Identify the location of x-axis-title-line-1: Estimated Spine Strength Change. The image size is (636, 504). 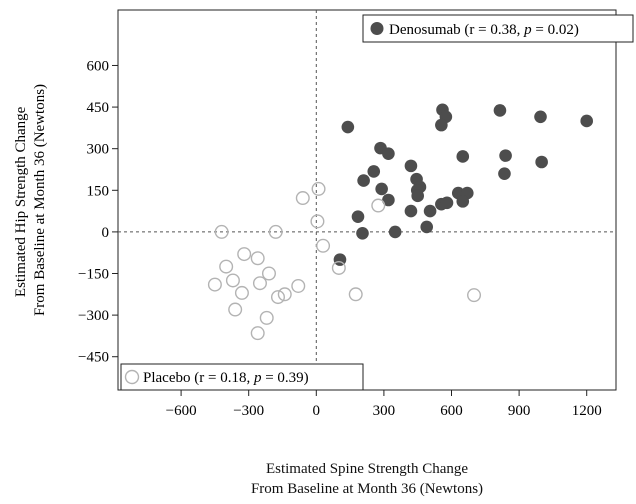
(367, 469).